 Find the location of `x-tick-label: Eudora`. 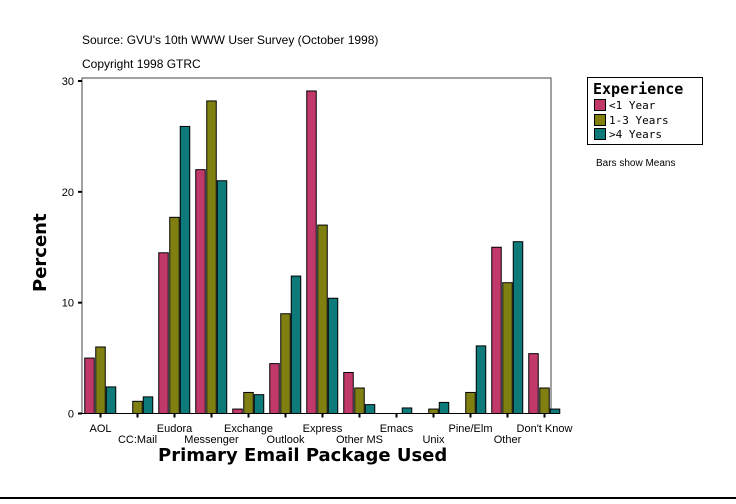

x-tick-label: Eudora is located at coordinates (175, 429).